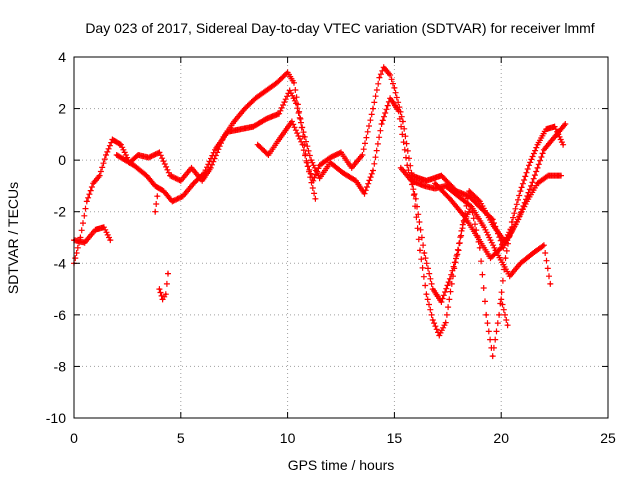  Describe the element at coordinates (62, 160) in the screenshot. I see `y-tick-label: 0` at that location.